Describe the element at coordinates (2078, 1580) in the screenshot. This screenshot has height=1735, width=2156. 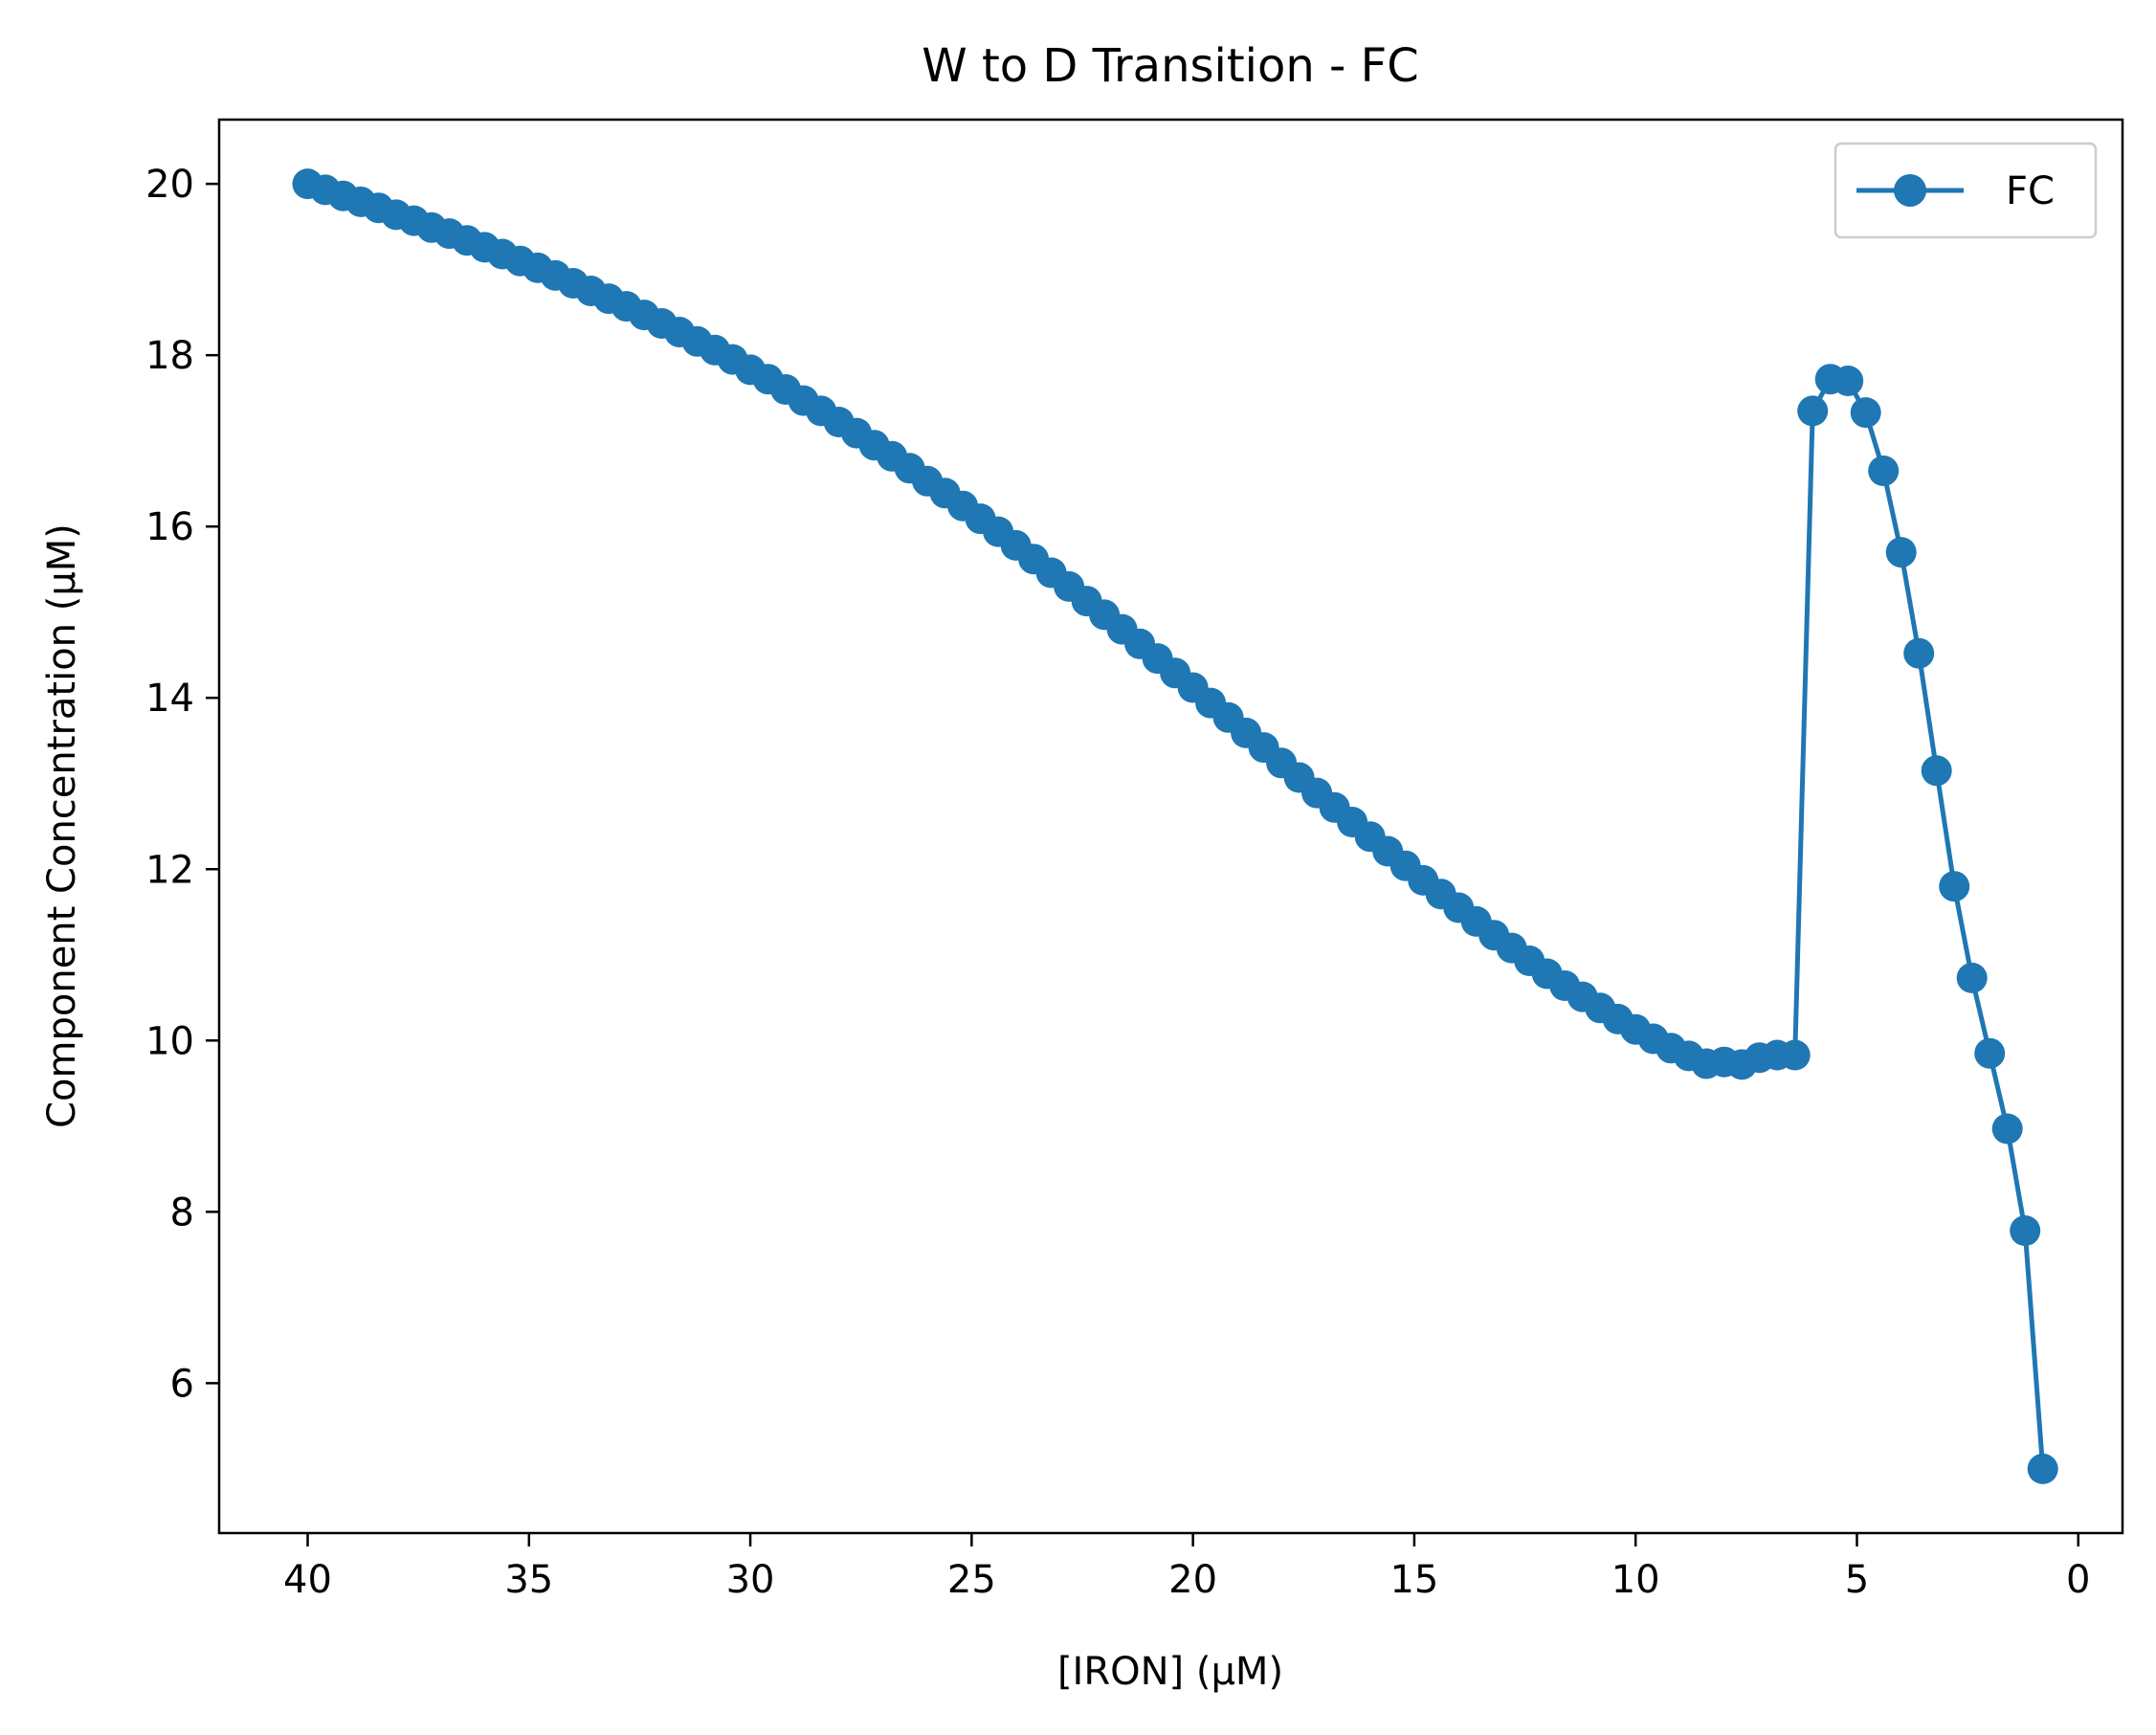
I see `x-tick-label: 0` at that location.